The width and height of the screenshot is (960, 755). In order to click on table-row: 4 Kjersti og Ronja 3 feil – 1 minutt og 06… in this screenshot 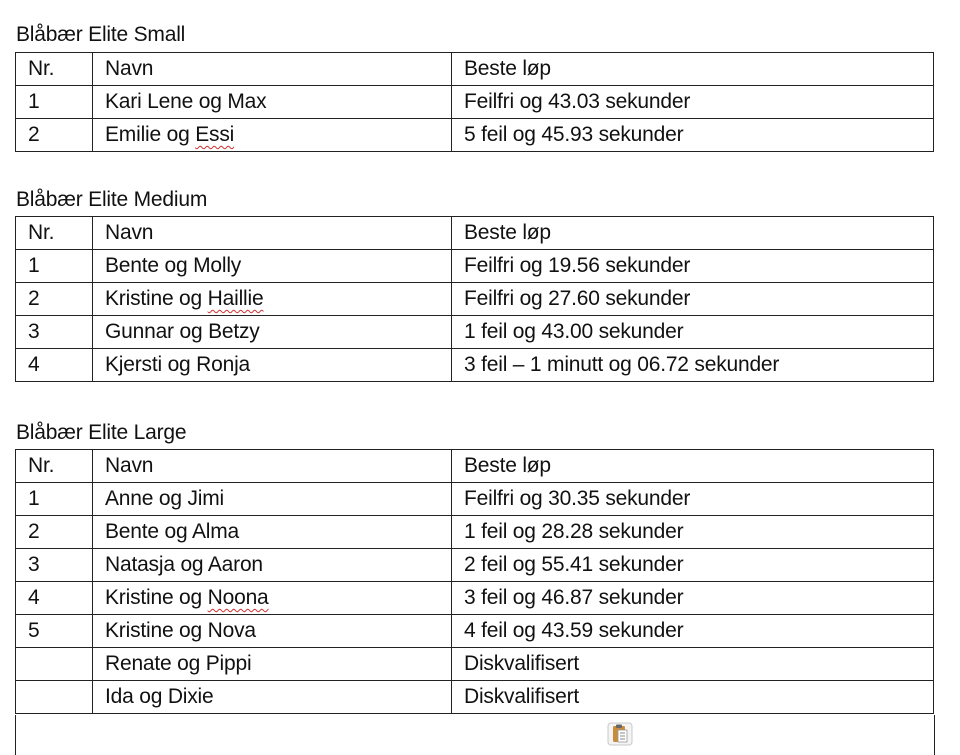, I will do `click(474, 365)`.